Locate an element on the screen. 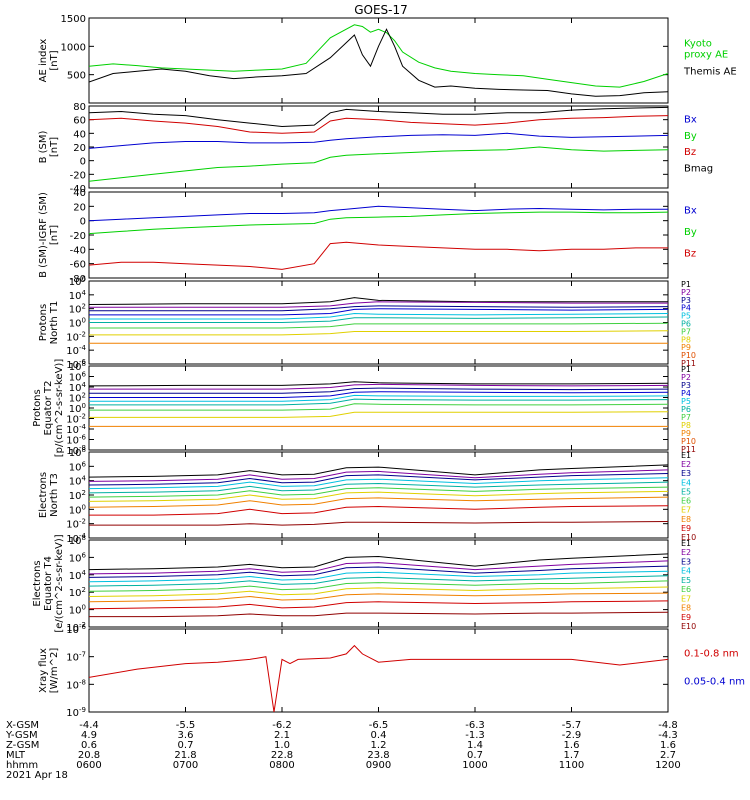  legend-p5: P5 is located at coordinates (686, 401).